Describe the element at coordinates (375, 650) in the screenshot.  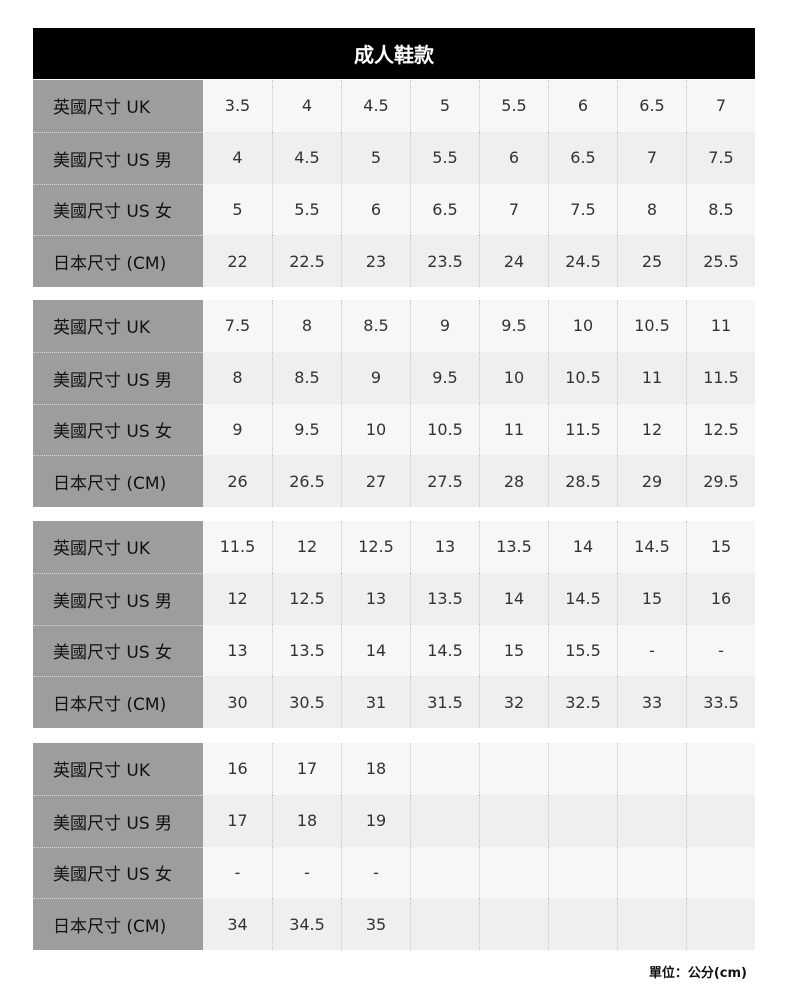
I see `size-cell: 14` at that location.